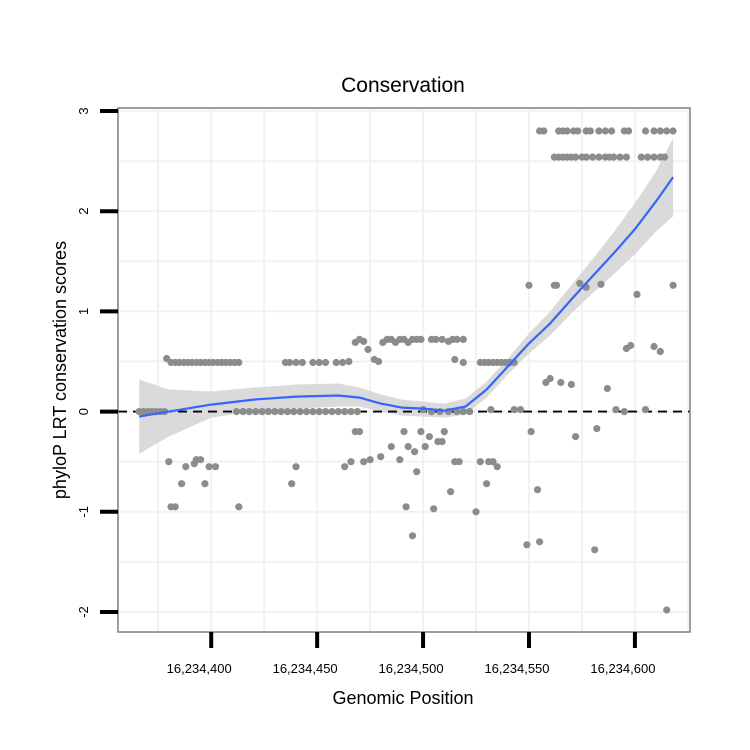 Image resolution: width=750 pixels, height=750 pixels. I want to click on x-tick-label: 16,234,600, so click(622, 668).